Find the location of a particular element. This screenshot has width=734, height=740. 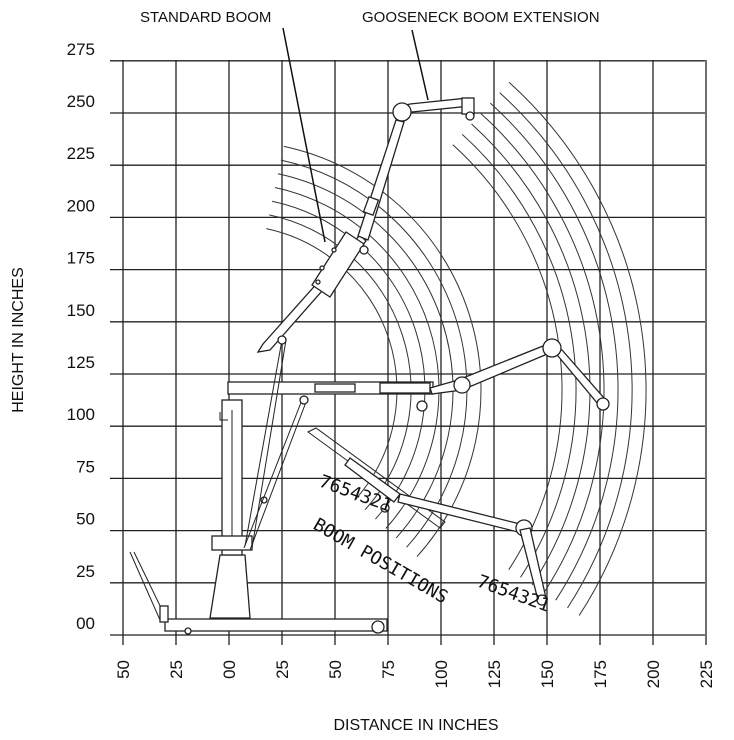

x-tick-labels: 50 25 00 25 50 75 100 125 150 175 200 225 is located at coordinates (415, 674).